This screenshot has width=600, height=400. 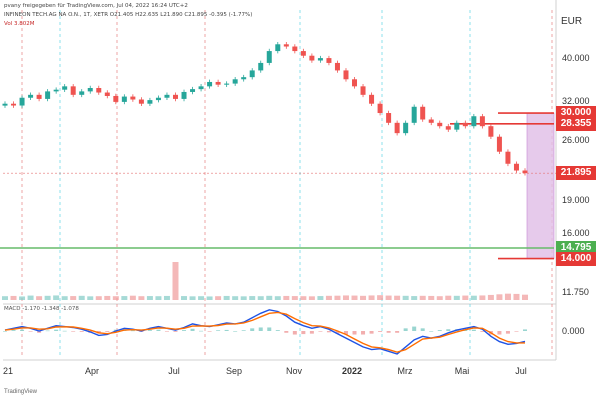 I want to click on macd-signal-line, so click(x=264, y=332).